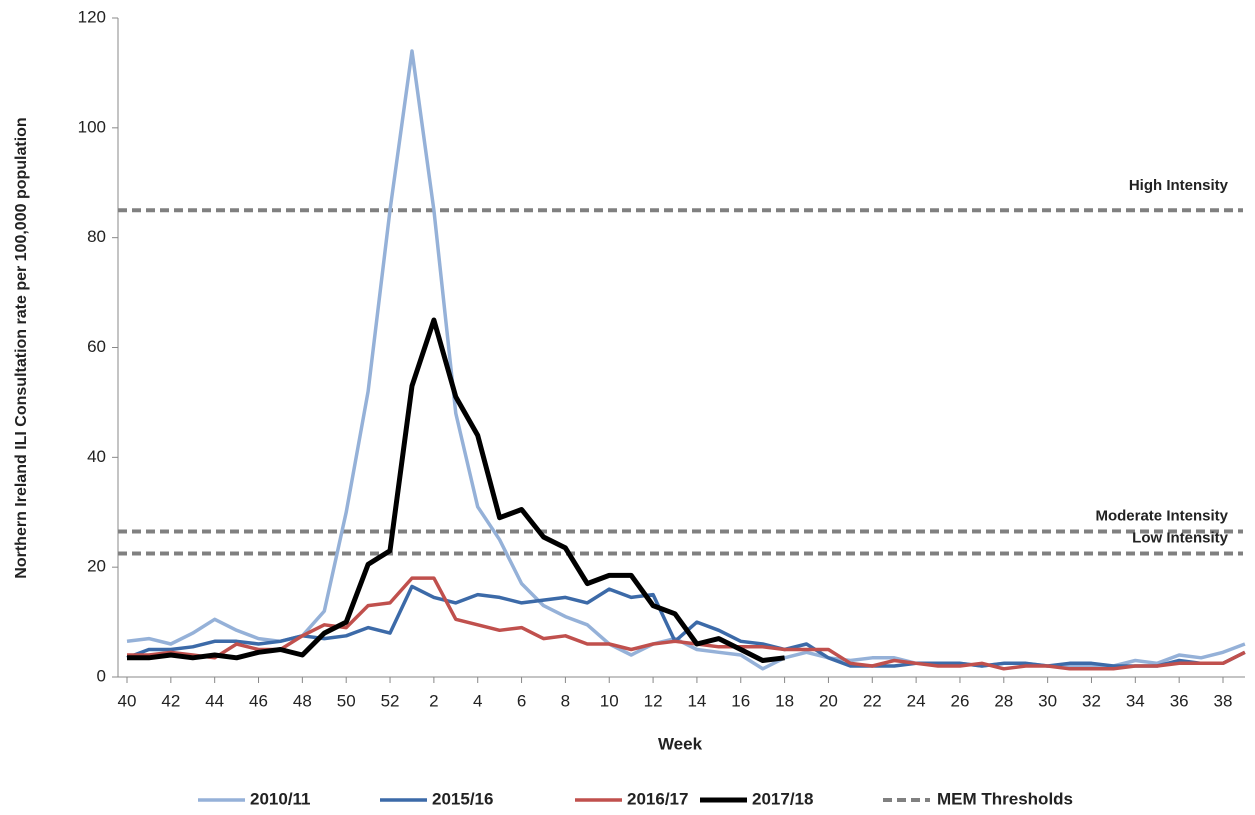  Describe the element at coordinates (214, 700) in the screenshot. I see `x-tick-label: 44` at that location.